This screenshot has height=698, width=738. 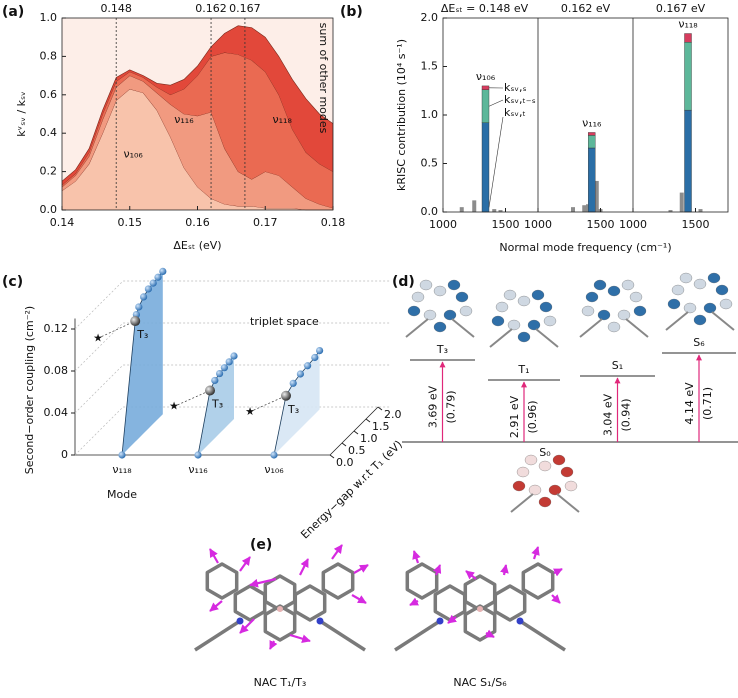 I want to click on x-tick-label: ν₁₁₈, so click(x=122, y=469).